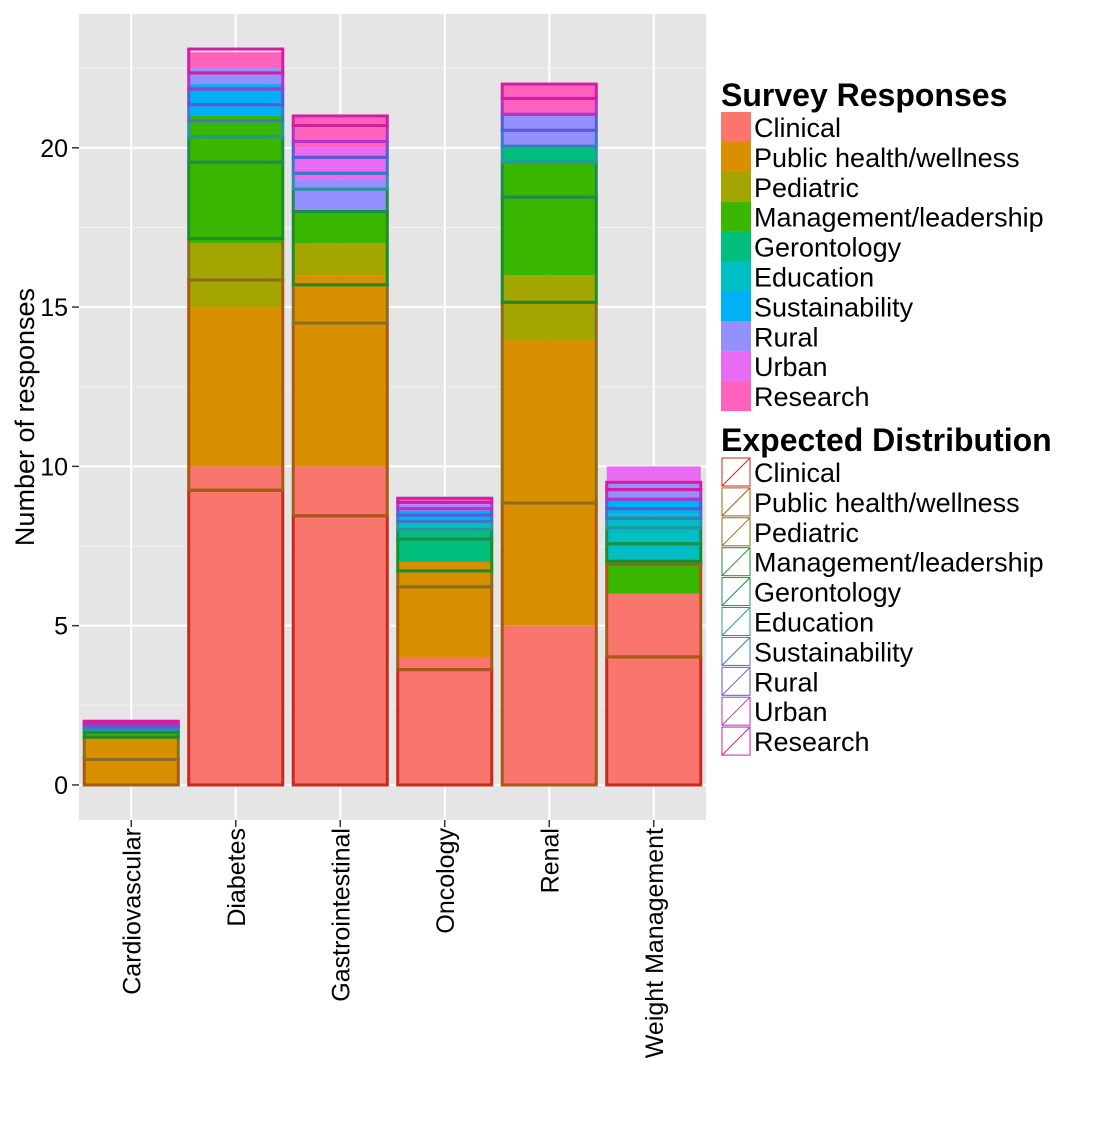 This screenshot has width=1101, height=1142. What do you see at coordinates (340, 131) in the screenshot?
I see `bar-segment-gastrointestinal-research` at bounding box center [340, 131].